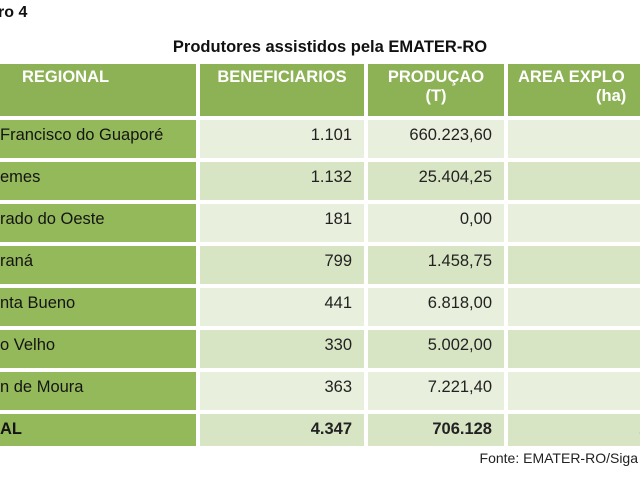  Describe the element at coordinates (571, 77) in the screenshot. I see `header-area-label: AREA EXPLO` at that location.